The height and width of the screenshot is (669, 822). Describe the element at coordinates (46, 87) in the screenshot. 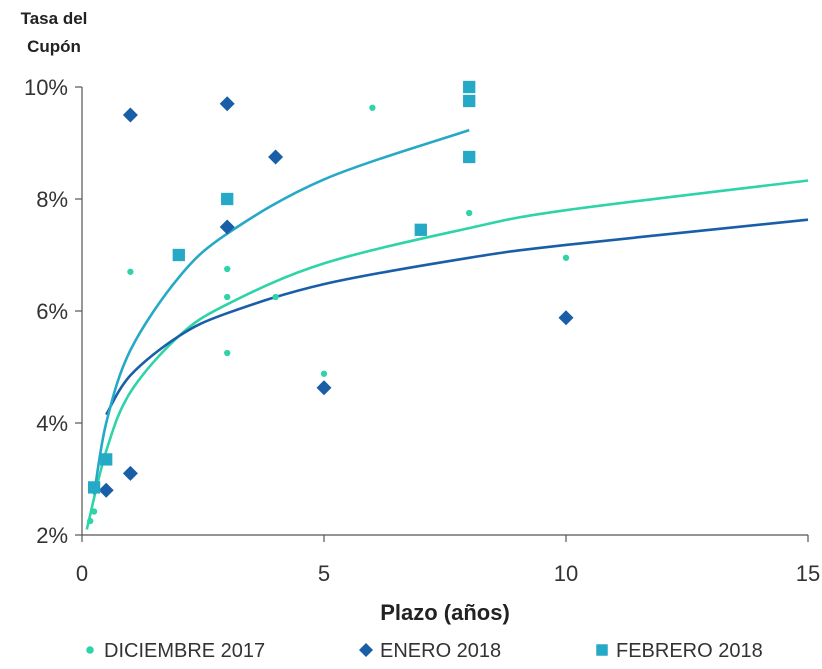

I see `y-tick-label: 10%` at that location.